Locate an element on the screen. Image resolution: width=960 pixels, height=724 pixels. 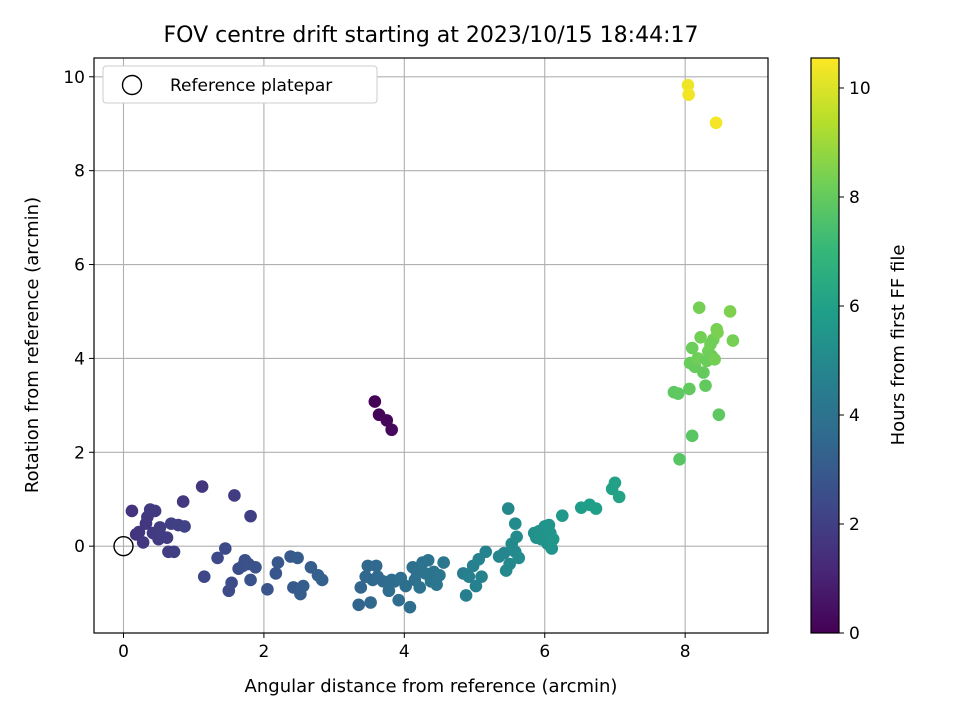
colorbar-tick-label: 2 is located at coordinates (854, 525).